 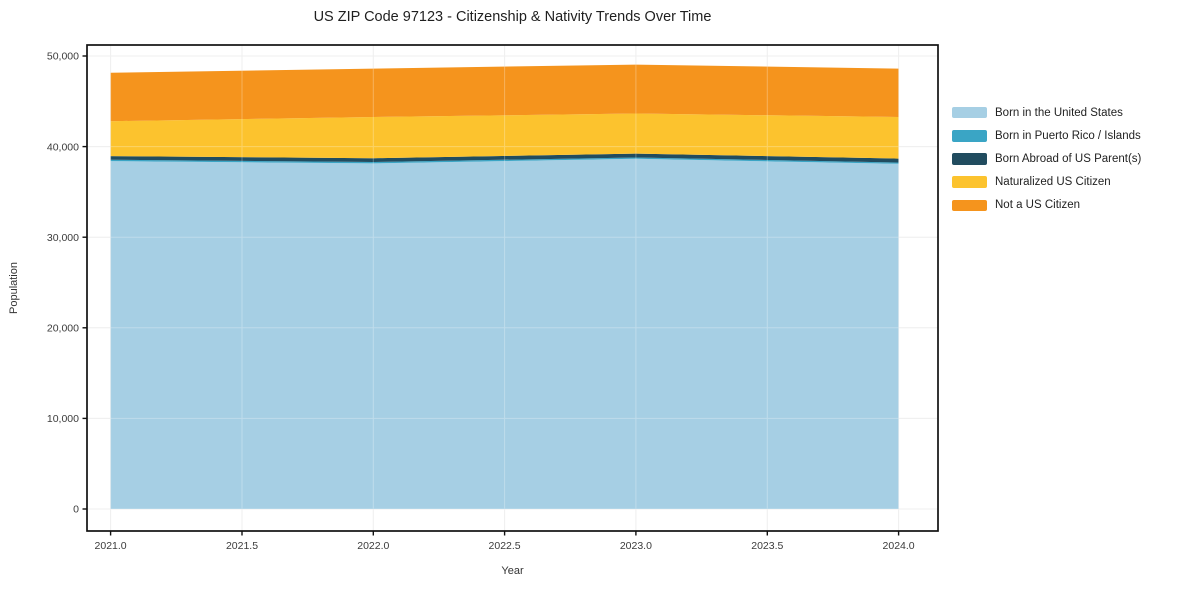 What do you see at coordinates (1068, 135) in the screenshot?
I see `legend-label: Born in Puerto Rico / Islands` at bounding box center [1068, 135].